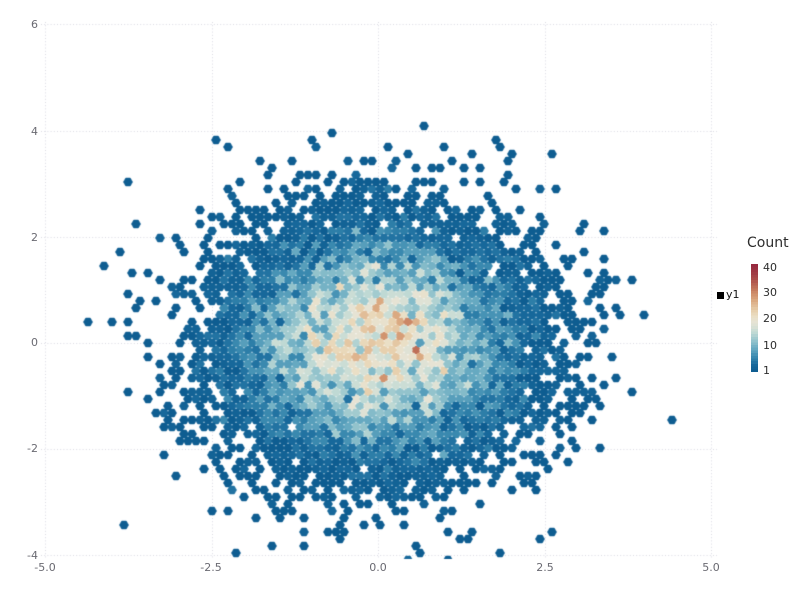 The width and height of the screenshot is (800, 600). What do you see at coordinates (770, 267) in the screenshot?
I see `colorbar-tick-label: 40` at bounding box center [770, 267].